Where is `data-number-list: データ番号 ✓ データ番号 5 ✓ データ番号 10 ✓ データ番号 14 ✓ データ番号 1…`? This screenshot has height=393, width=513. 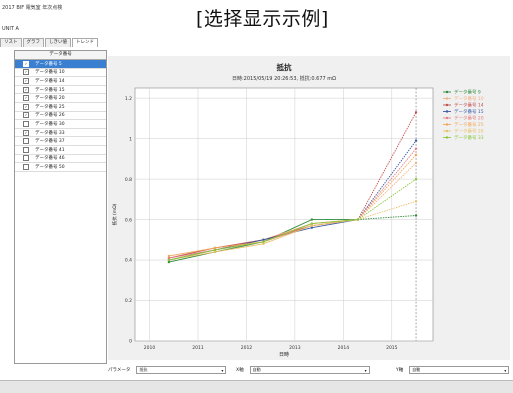
data-number-list: データ番号 ✓ データ番号 5 ✓ データ番号 10 ✓ データ番号 14 ✓ データ番号 1… is located at coordinates (60, 207).